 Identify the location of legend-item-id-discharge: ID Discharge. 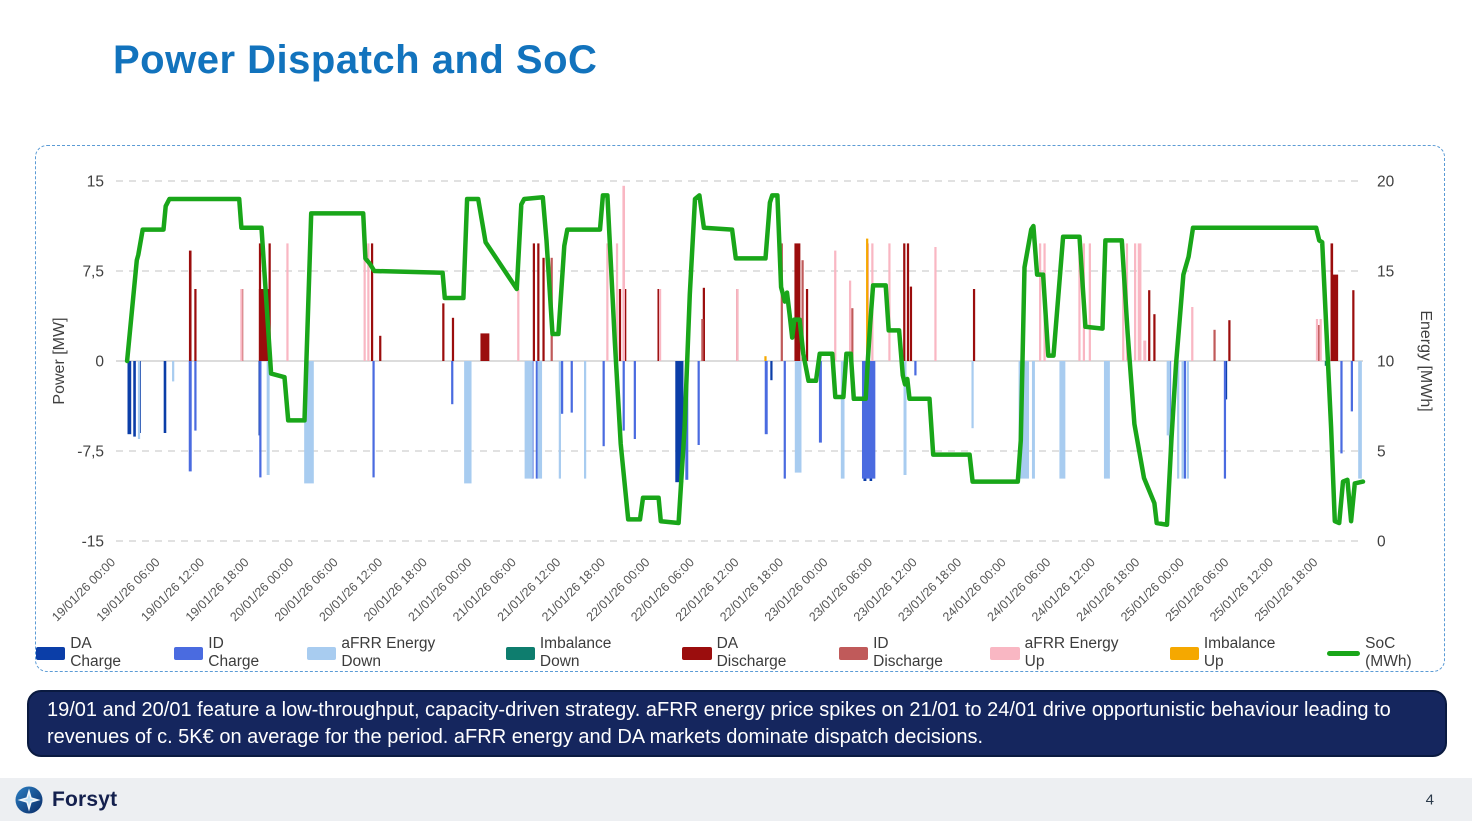
(899, 653).